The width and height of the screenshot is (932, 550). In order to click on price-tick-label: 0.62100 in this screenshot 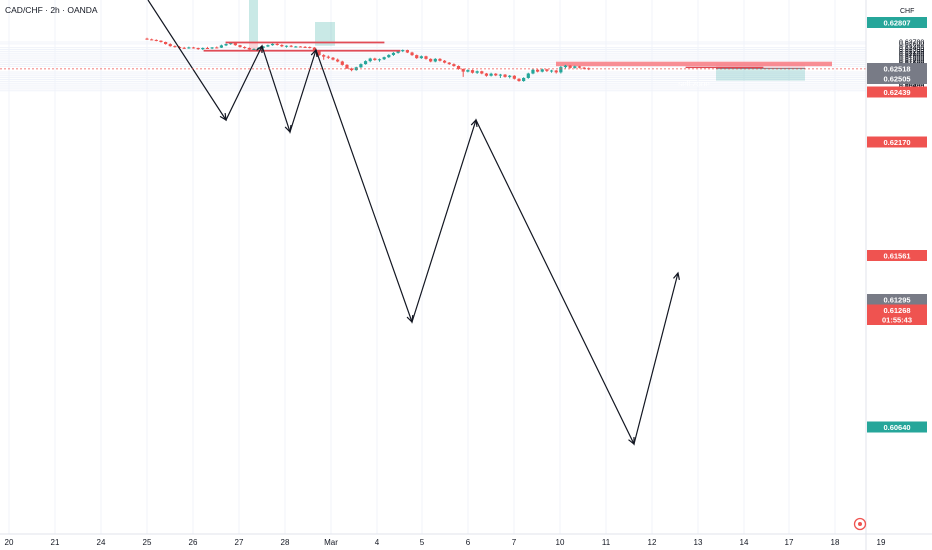, I will do `click(911, 54)`.